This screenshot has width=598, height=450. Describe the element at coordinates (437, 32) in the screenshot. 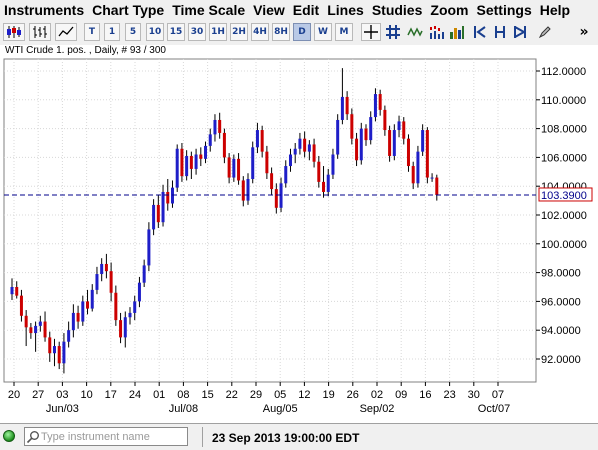

I see `volume-button` at that location.